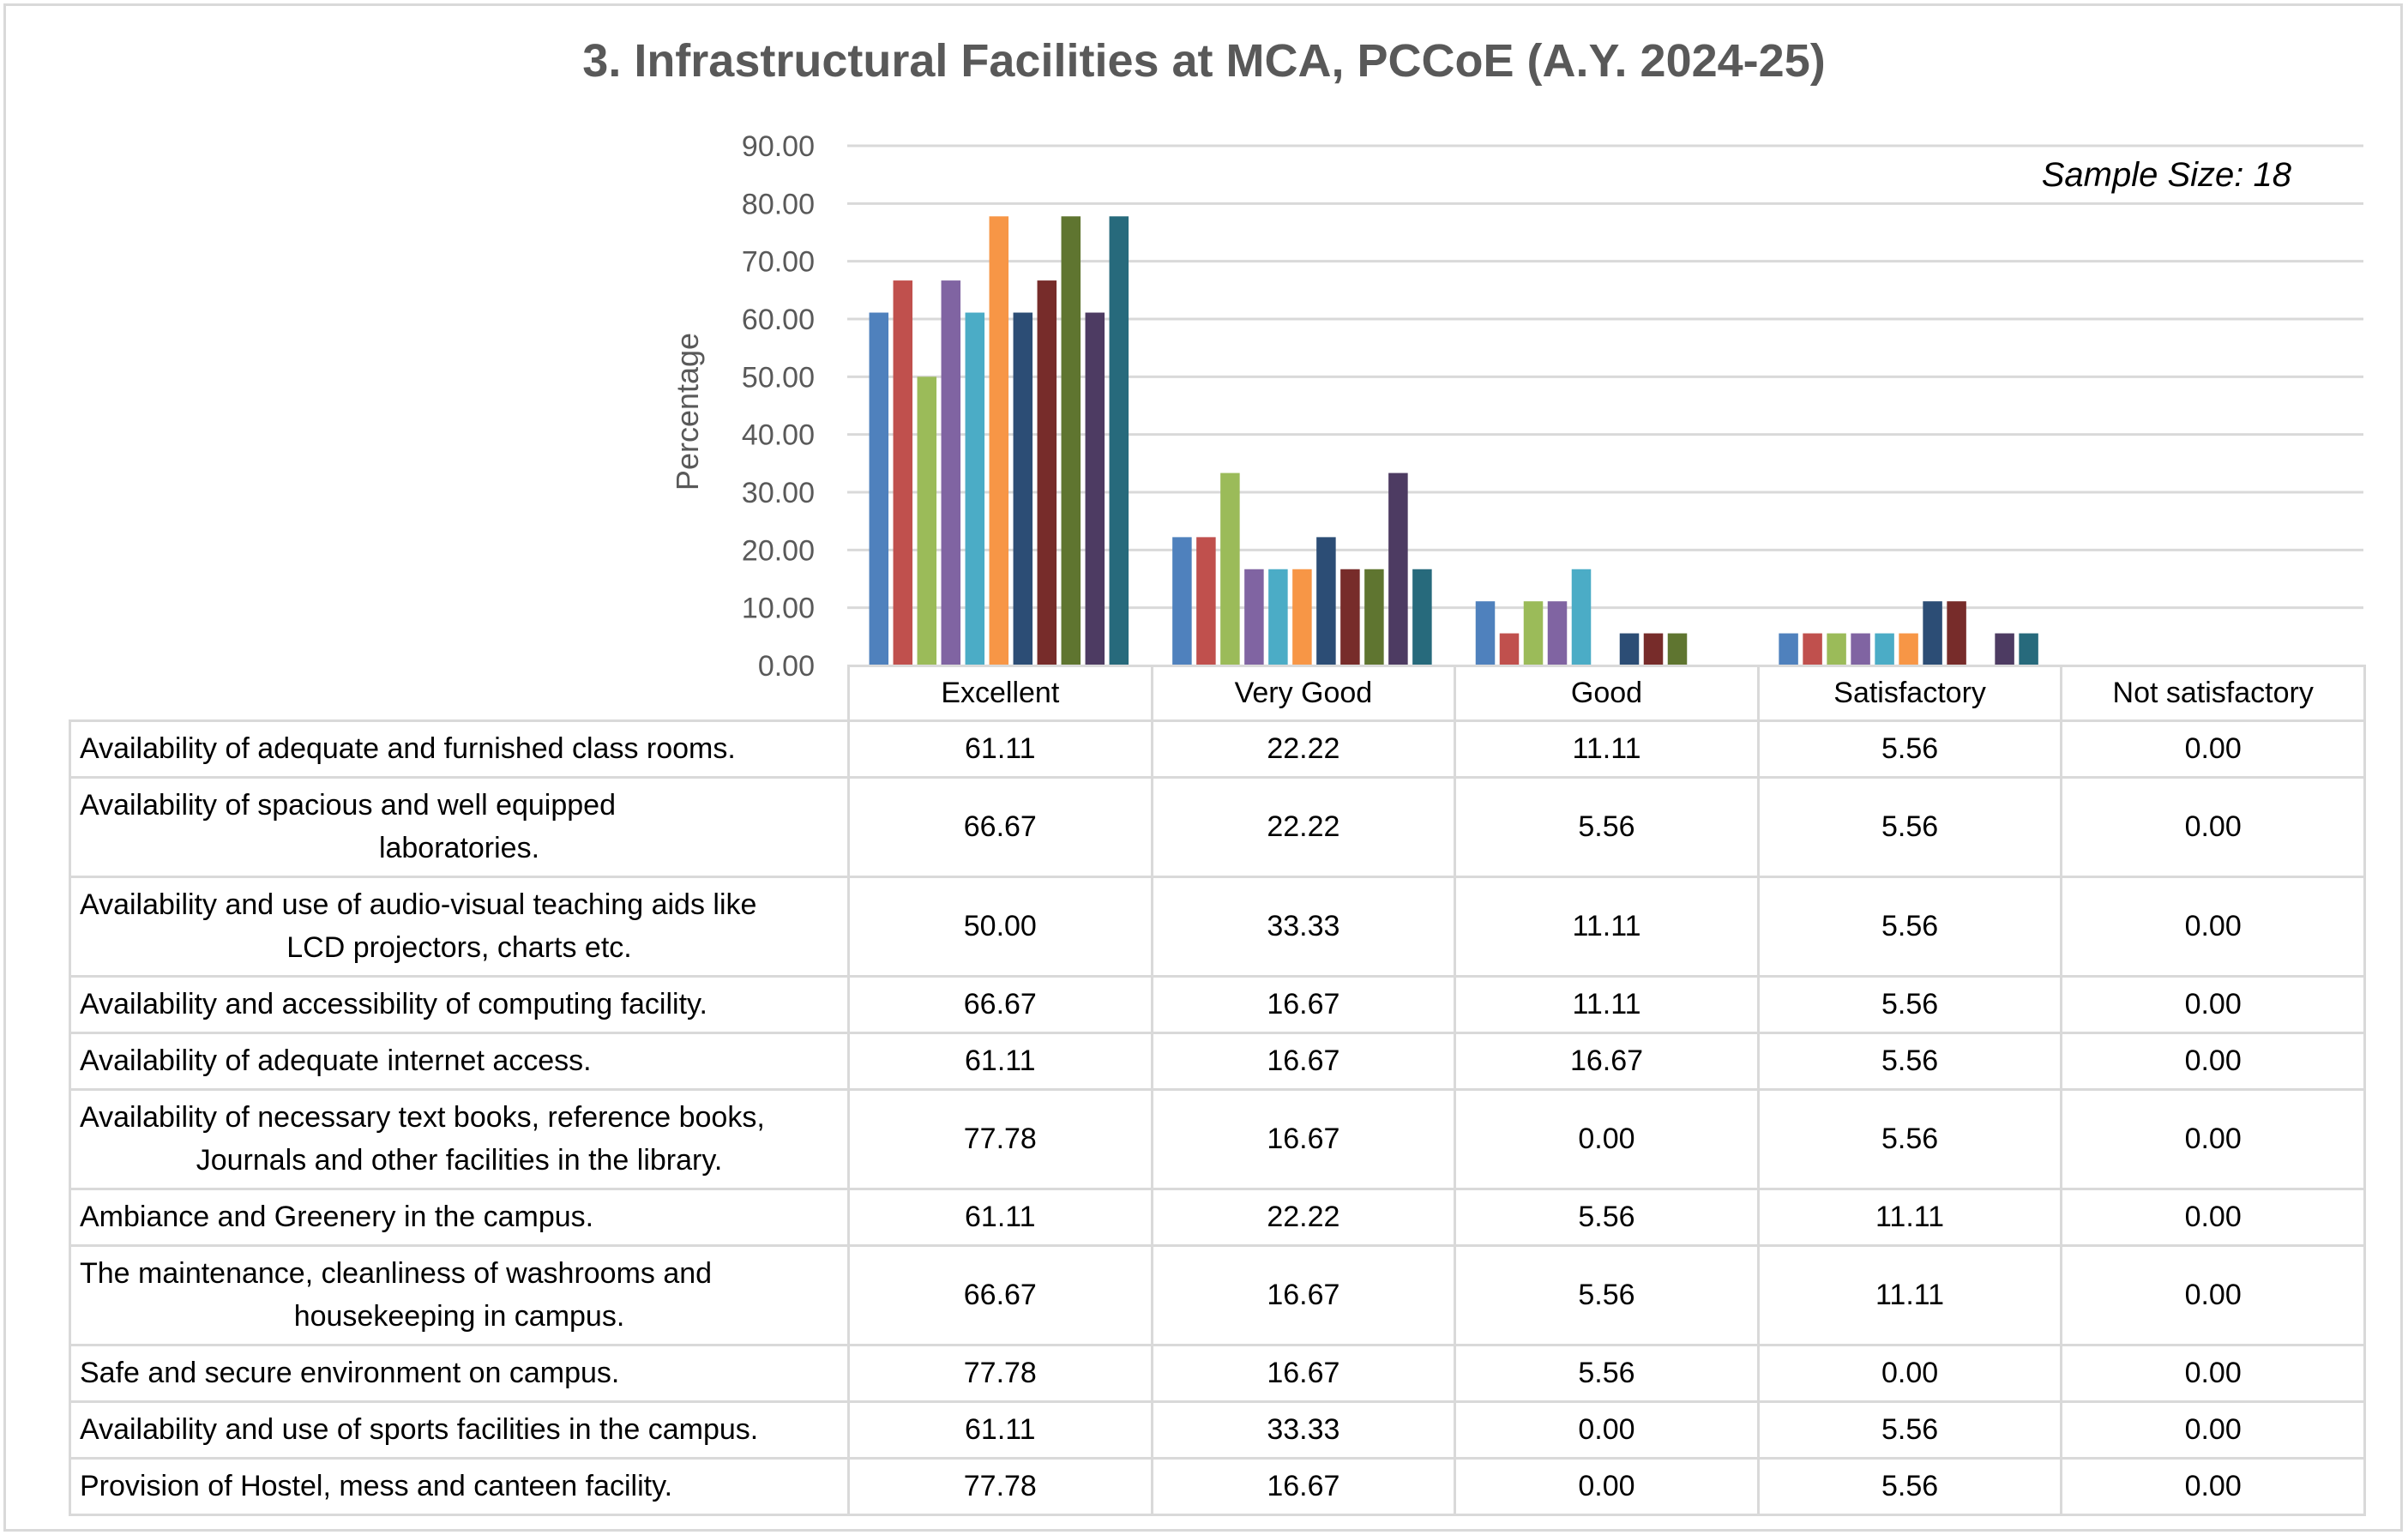 This screenshot has width=2408, height=1535. I want to click on row-label: Safe and secure environment on campus., so click(460, 1373).